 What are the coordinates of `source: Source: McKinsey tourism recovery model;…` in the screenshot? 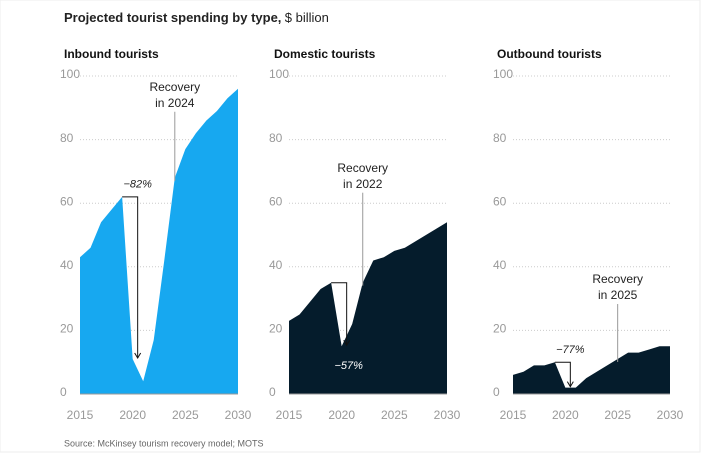 It's located at (164, 443).